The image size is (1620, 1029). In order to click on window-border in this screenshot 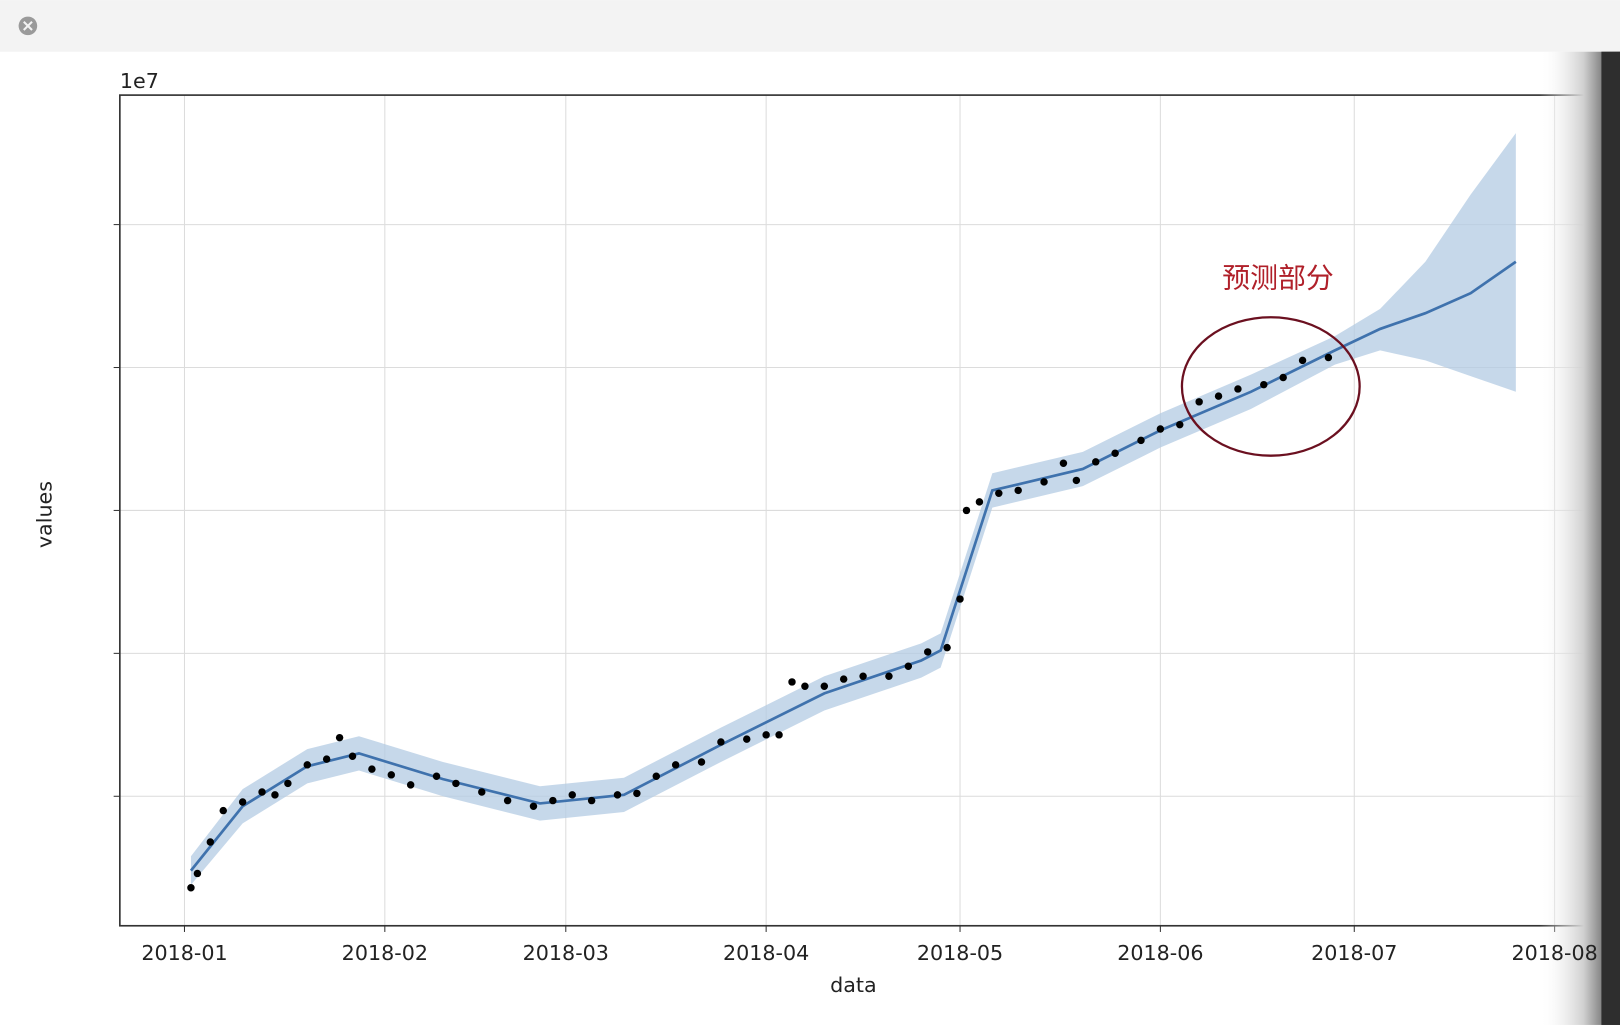, I will do `click(1610, 538)`.